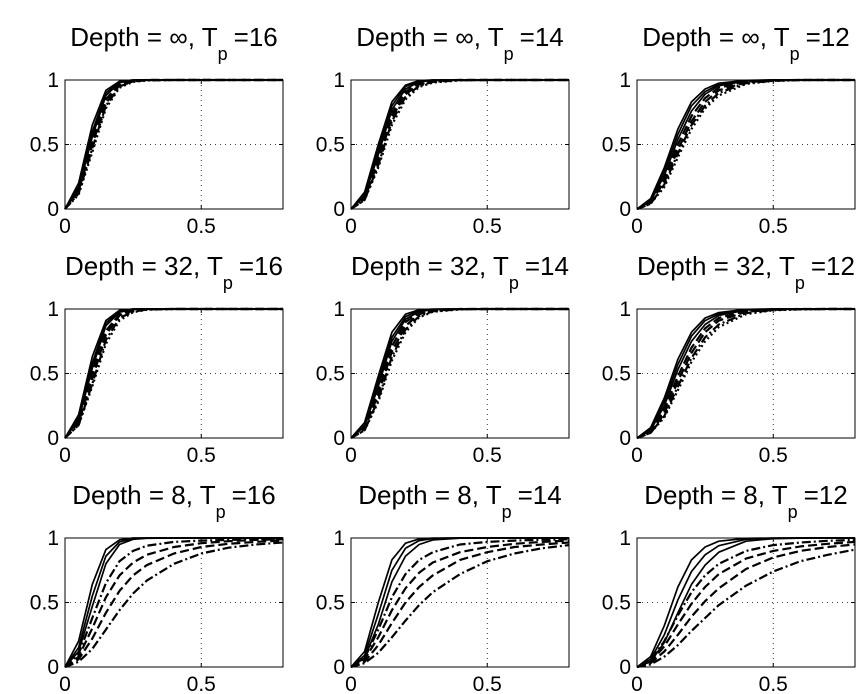 This screenshot has height=694, width=863. I want to click on subplot-title: Depth = ∞, Tp =14, so click(460, 43).